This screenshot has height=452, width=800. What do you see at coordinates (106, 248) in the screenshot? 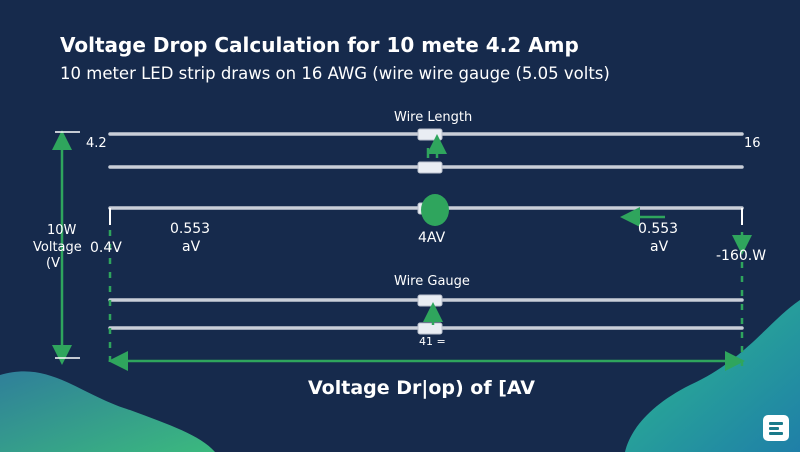
I see `left-voltage-value: 0.4V` at bounding box center [106, 248].